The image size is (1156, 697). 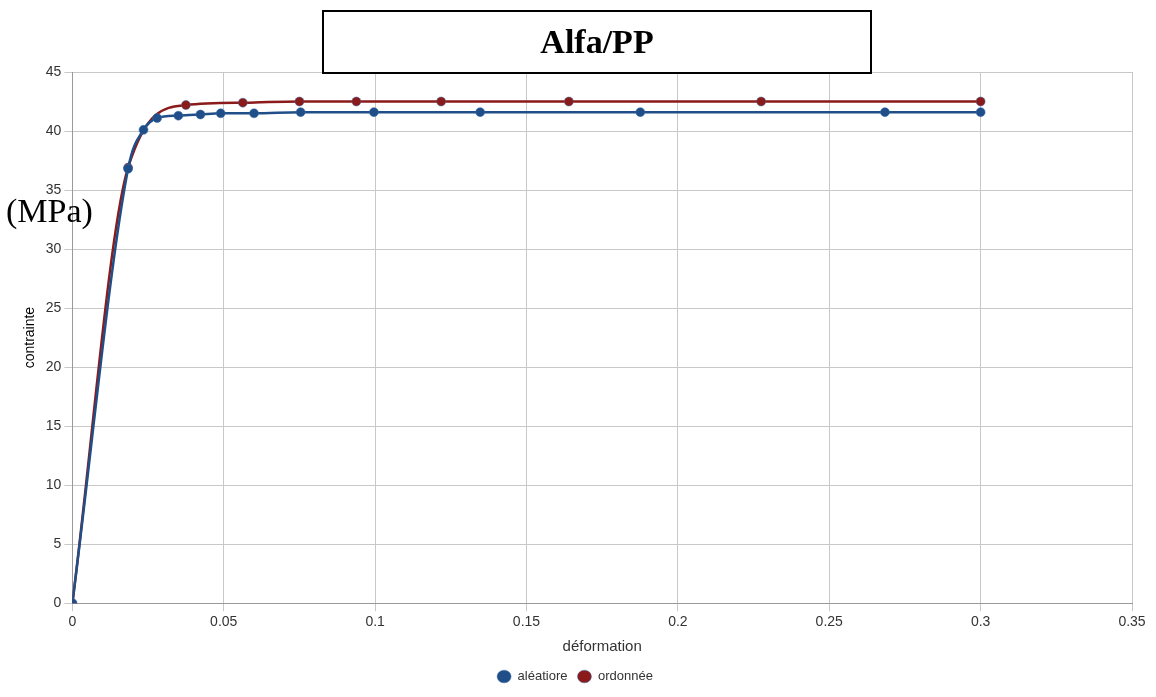 What do you see at coordinates (542, 676) in the screenshot?
I see `legend-label: aléatiore` at bounding box center [542, 676].